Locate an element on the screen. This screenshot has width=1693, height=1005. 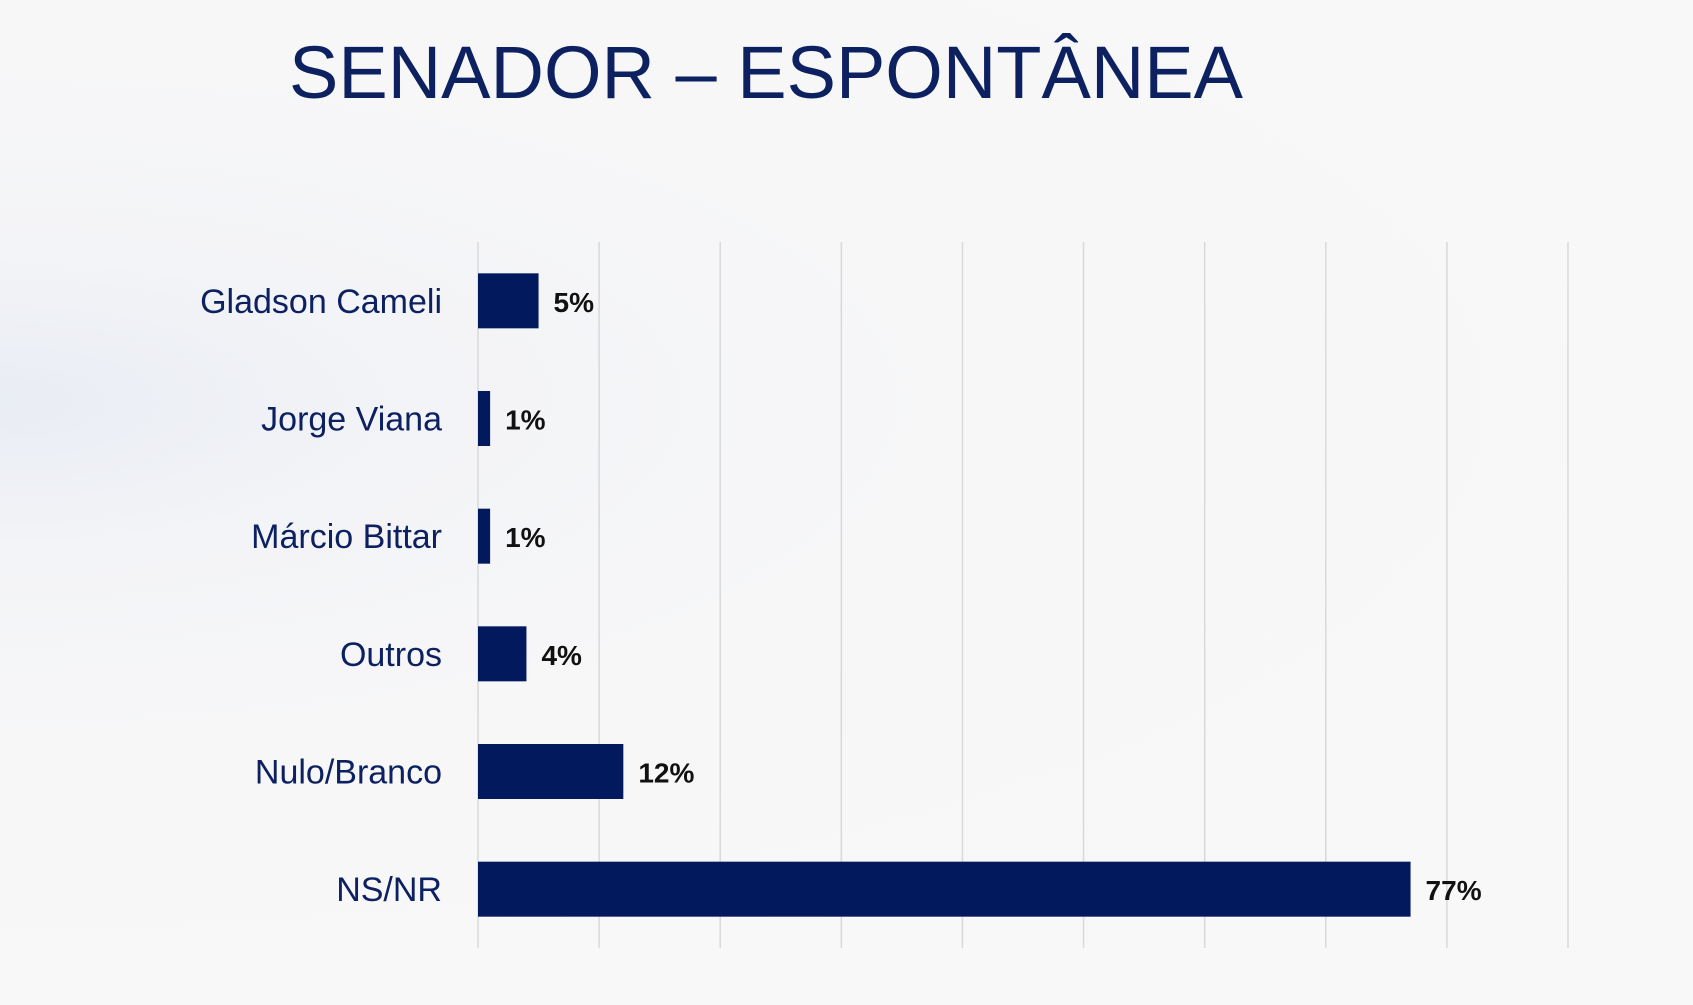
value-label-5: 77% is located at coordinates (1454, 890).